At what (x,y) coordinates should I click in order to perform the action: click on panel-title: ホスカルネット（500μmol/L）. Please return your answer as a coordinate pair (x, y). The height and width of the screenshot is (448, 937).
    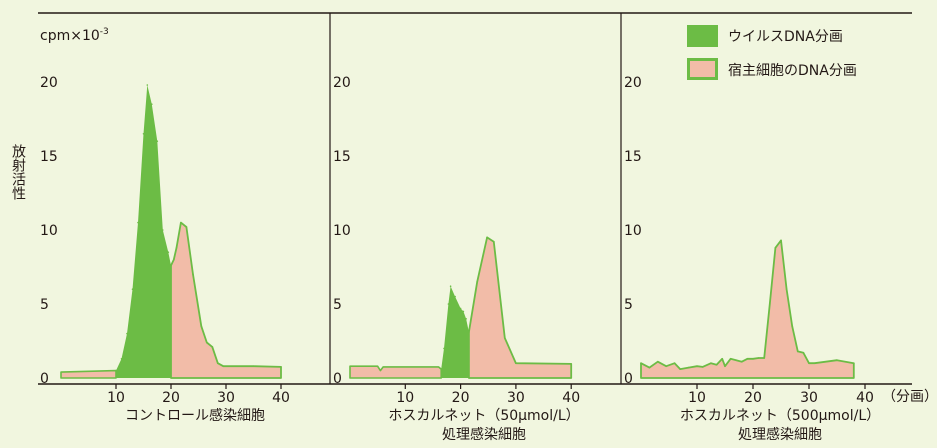
    Looking at the image, I should click on (780, 416).